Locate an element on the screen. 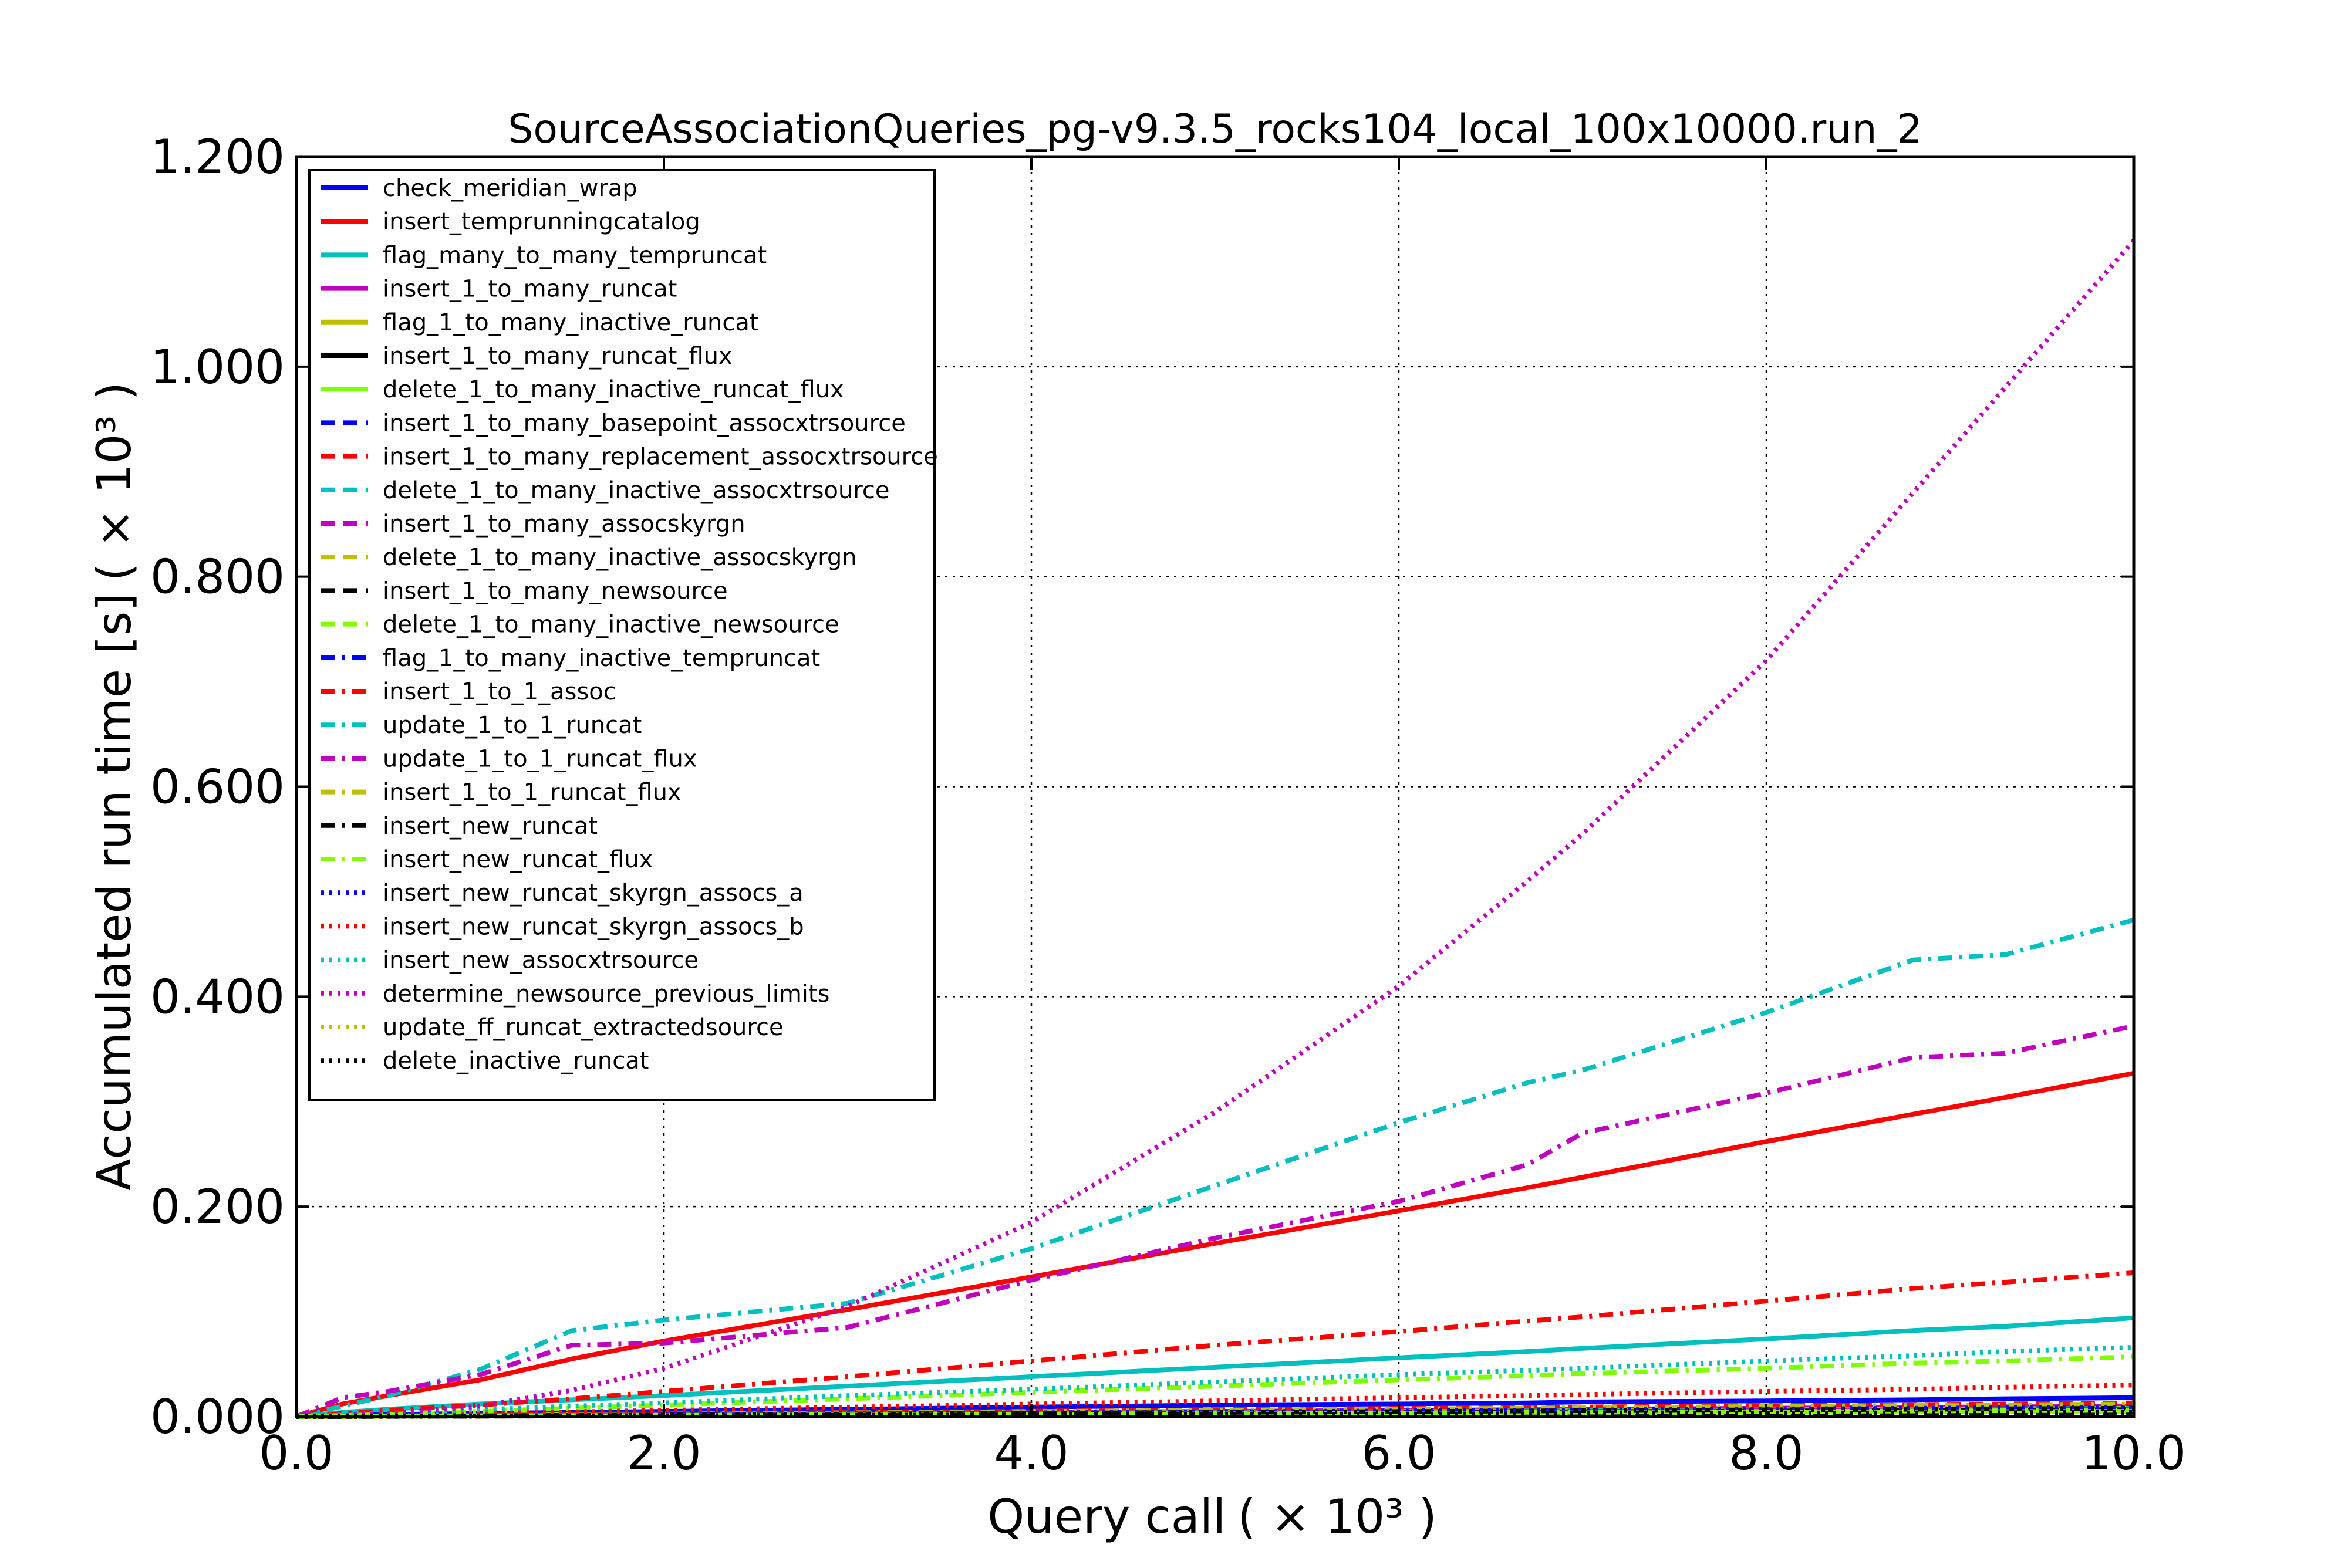  y-tick-label: 1.000 is located at coordinates (217, 367).